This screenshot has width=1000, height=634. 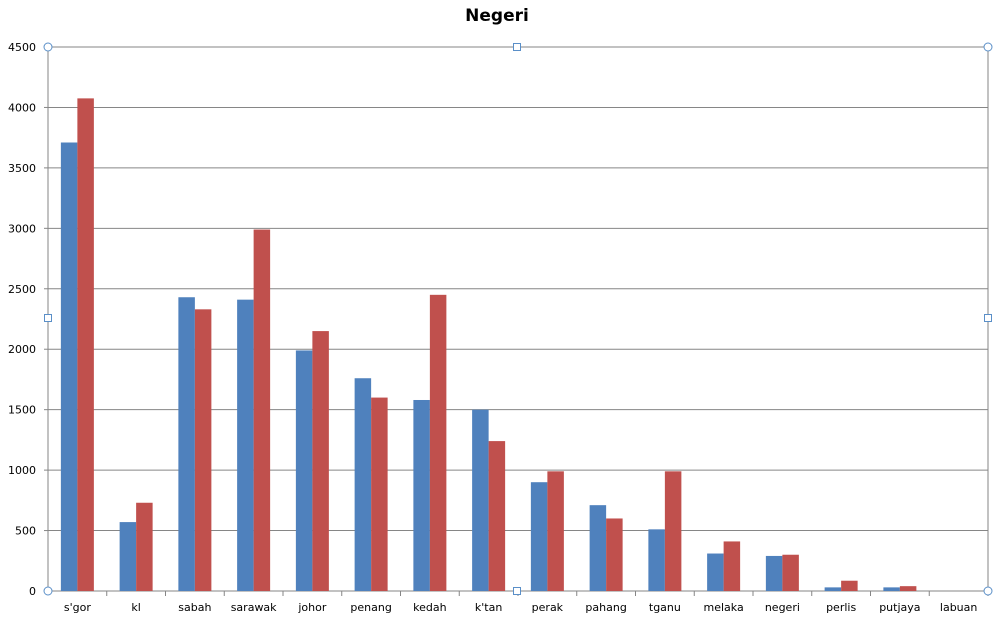 I want to click on chart-title: Negeri, so click(x=497, y=16).